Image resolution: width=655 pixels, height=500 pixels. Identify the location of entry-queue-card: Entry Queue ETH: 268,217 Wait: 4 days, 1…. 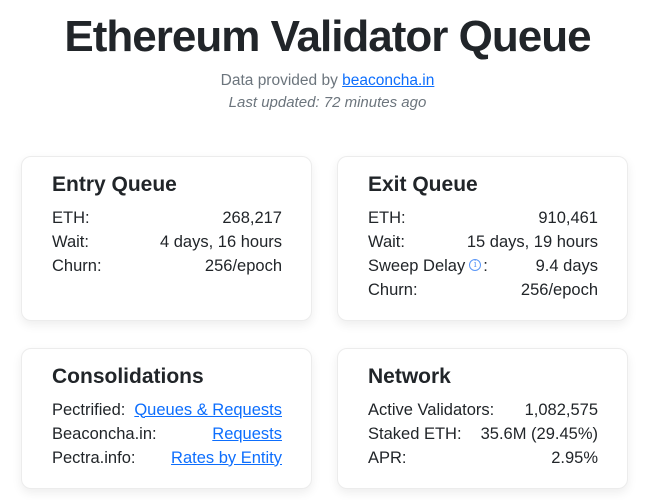
(166, 238).